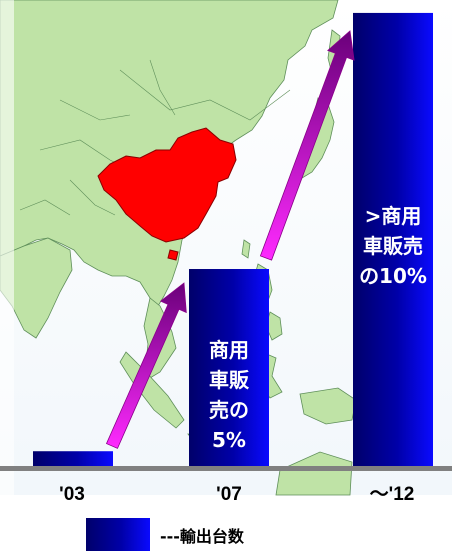 This screenshot has width=452, height=551. Describe the element at coordinates (229, 350) in the screenshot. I see `bar-2-label-line-1: 商用` at that location.